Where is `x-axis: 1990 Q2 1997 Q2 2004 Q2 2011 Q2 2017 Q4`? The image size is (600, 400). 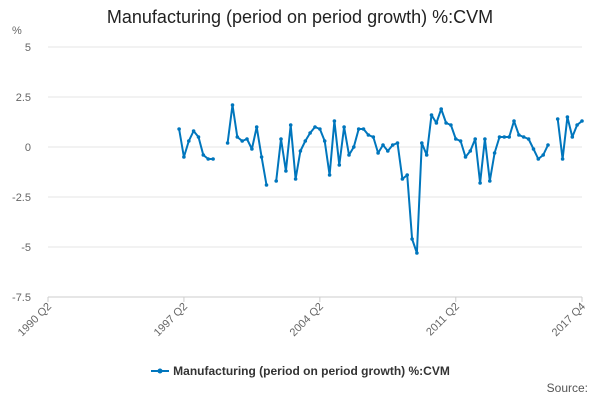
x-axis: 1990 Q2 1997 Q2 2004 Q2 2011 Q2 2017 Q4 is located at coordinates (302, 317).